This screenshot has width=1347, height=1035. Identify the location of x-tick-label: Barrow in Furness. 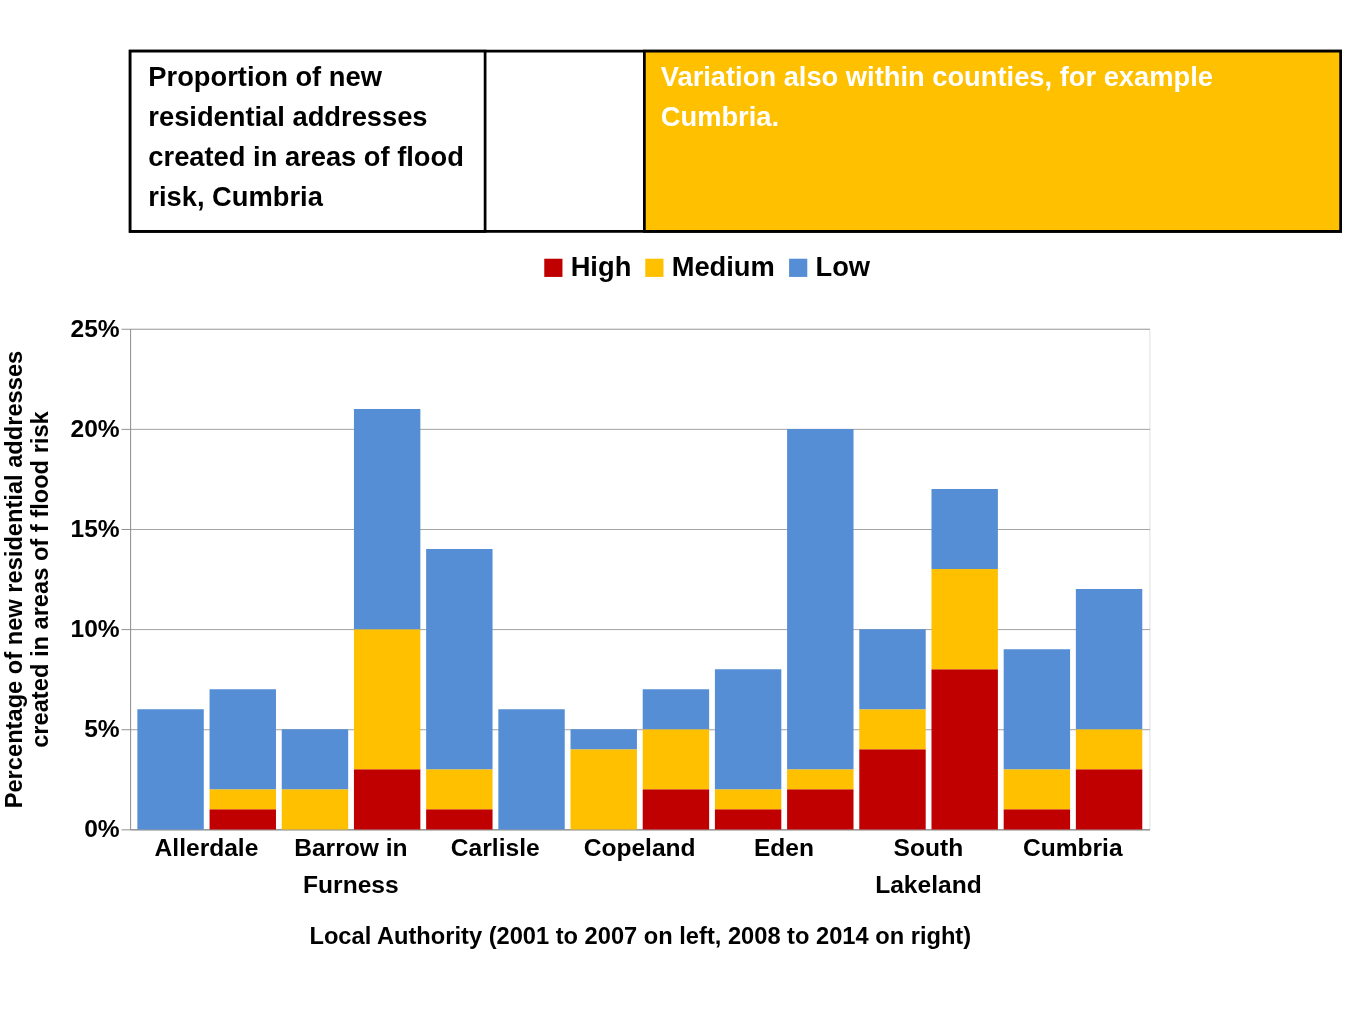
(351, 866).